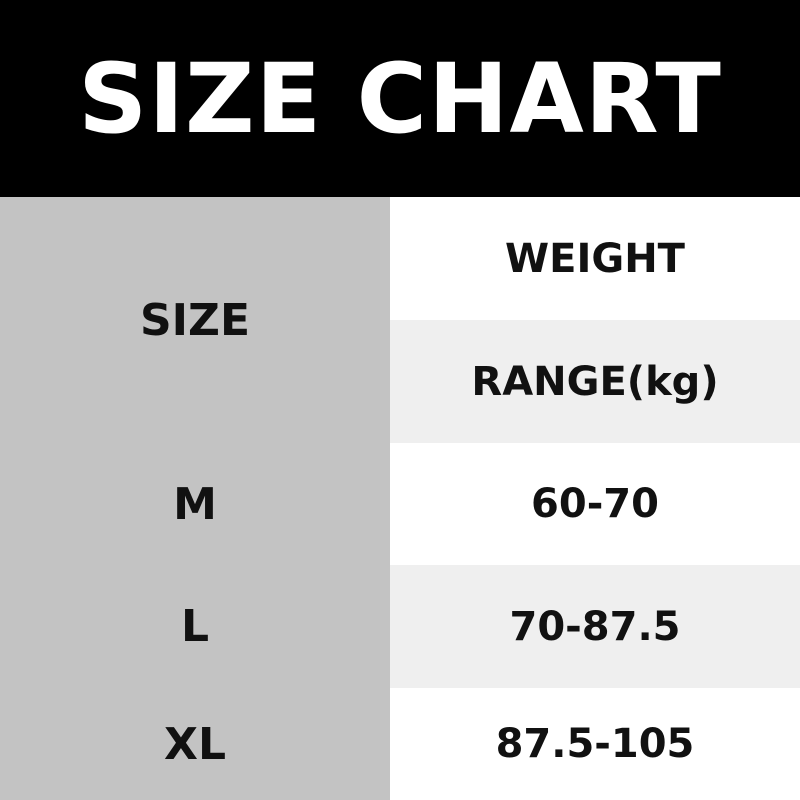  What do you see at coordinates (595, 258) in the screenshot?
I see `weight-header-line1: WEIGHT` at bounding box center [595, 258].